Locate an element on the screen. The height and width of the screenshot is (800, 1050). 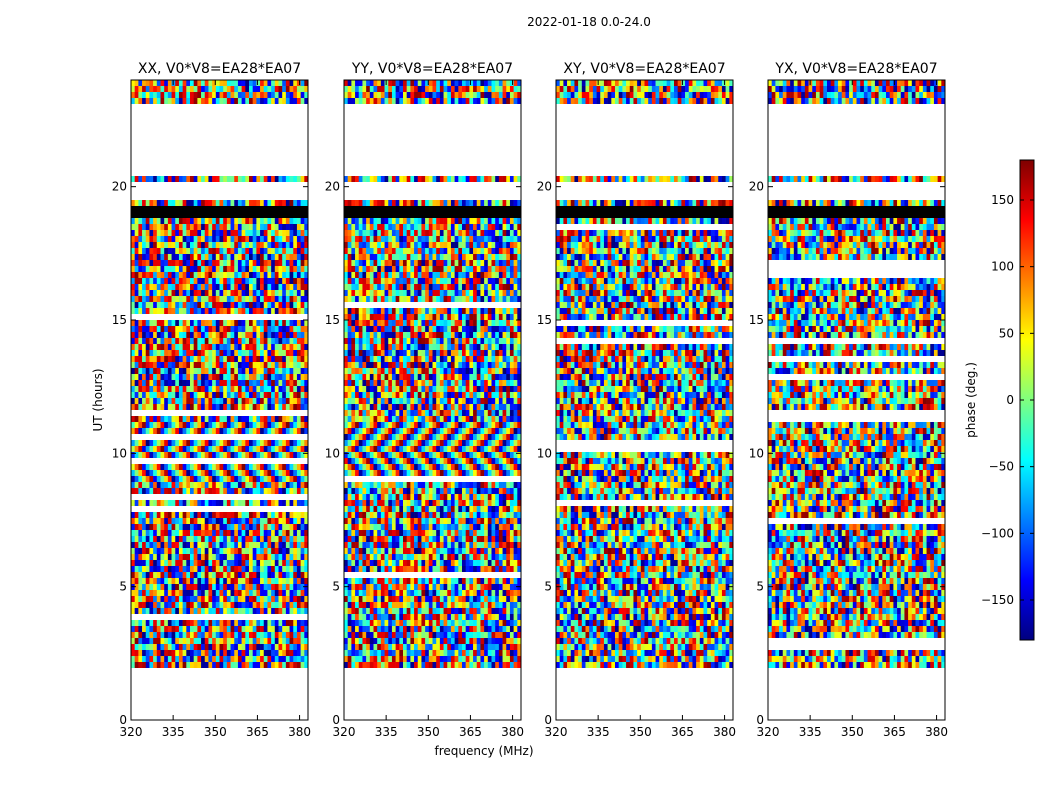
y-tick-label: 0 is located at coordinates (123, 720).